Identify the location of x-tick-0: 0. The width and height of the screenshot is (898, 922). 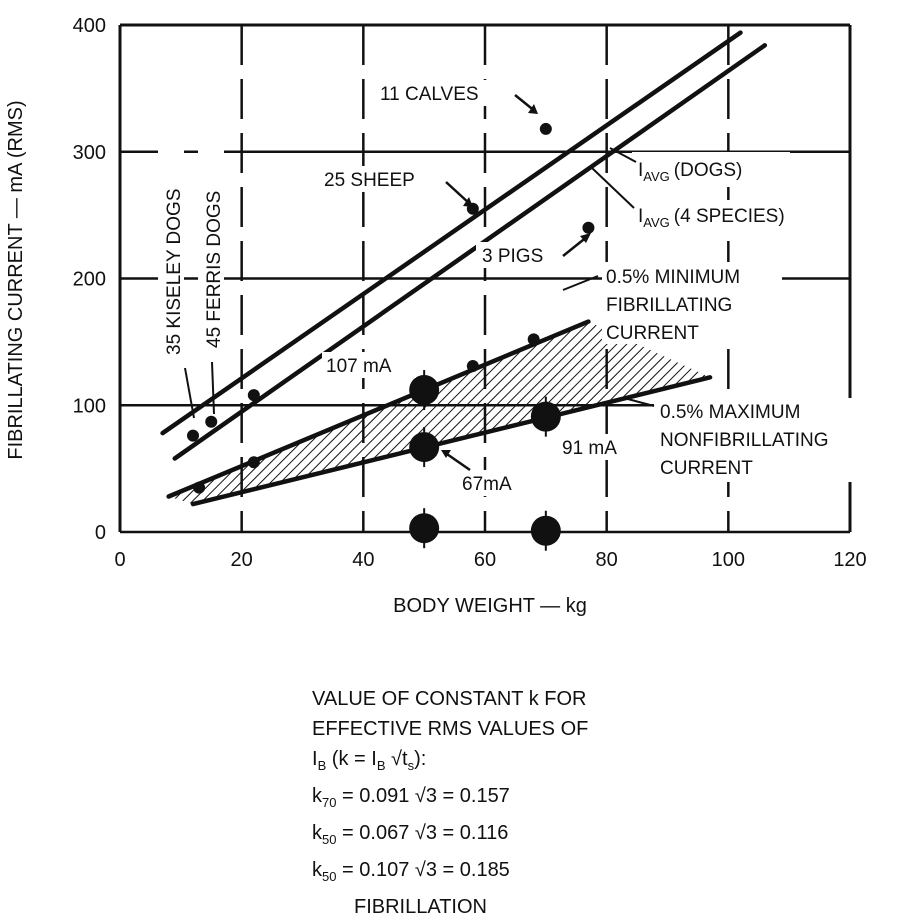
(119, 560).